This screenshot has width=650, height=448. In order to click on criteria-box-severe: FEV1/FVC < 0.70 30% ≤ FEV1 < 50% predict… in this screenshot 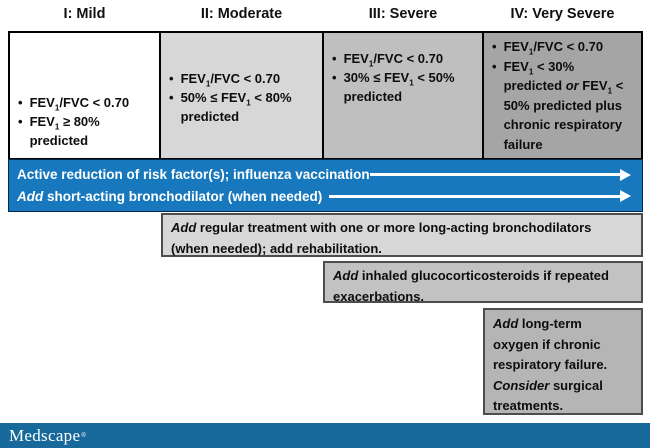, I will do `click(403, 95)`.